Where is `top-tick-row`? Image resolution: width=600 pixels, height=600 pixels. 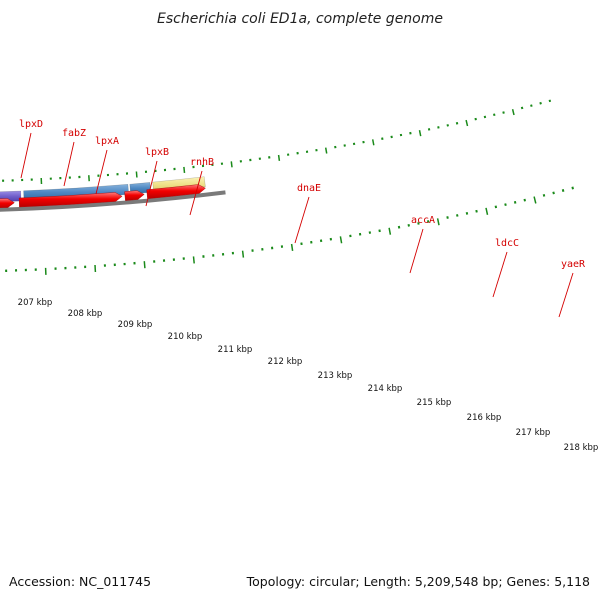 top-tick-row is located at coordinates (277, 142).